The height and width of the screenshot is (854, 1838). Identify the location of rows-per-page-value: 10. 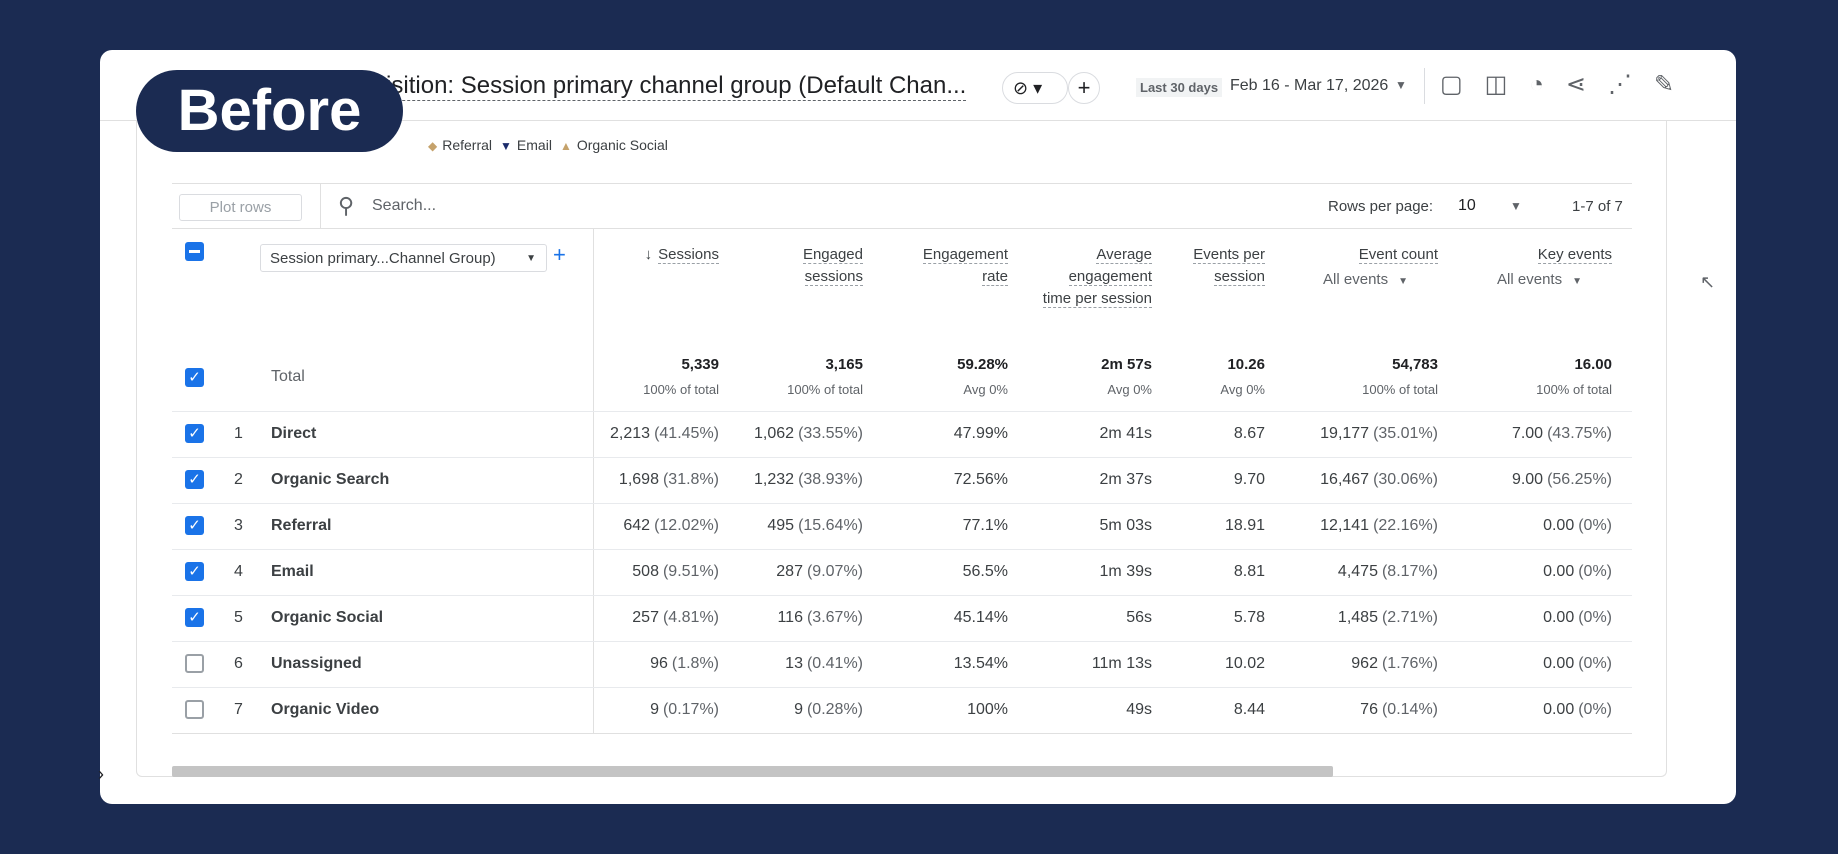
(1467, 205).